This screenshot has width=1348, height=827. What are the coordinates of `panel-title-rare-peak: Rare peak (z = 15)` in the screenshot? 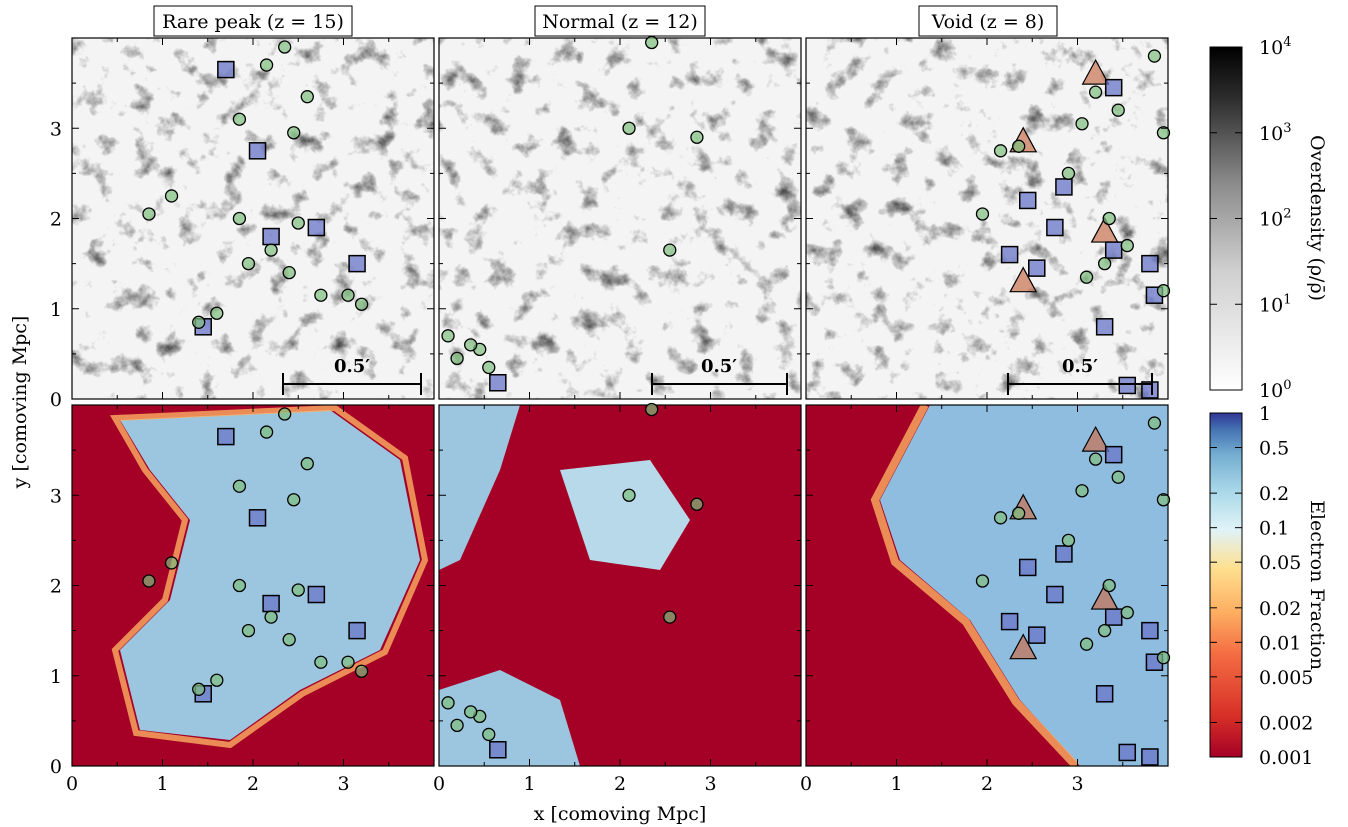 It's located at (253, 22).